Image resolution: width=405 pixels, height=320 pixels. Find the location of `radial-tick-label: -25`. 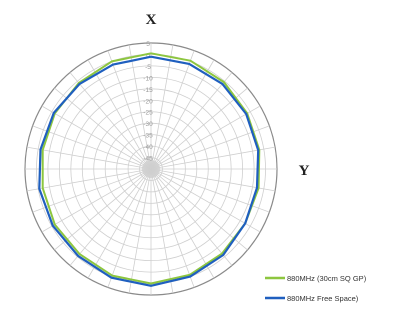

radial-tick-label: -25 is located at coordinates (148, 113).